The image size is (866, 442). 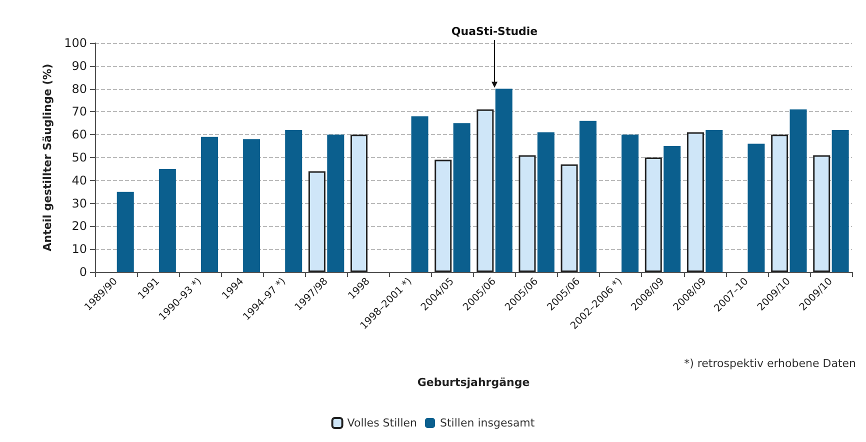 What do you see at coordinates (79, 135) in the screenshot?
I see `y-tick-label: 60` at bounding box center [79, 135].